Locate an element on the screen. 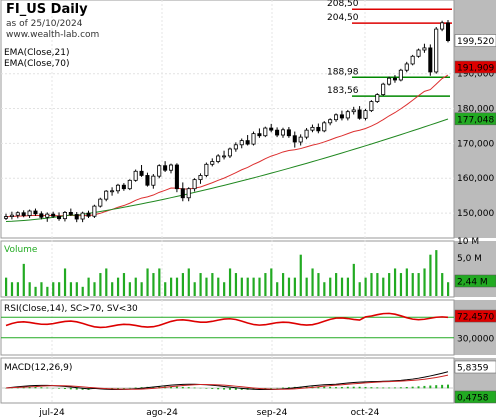 The width and height of the screenshot is (496, 420). ema70-value-pill-text: 177,048 is located at coordinates (475, 120).